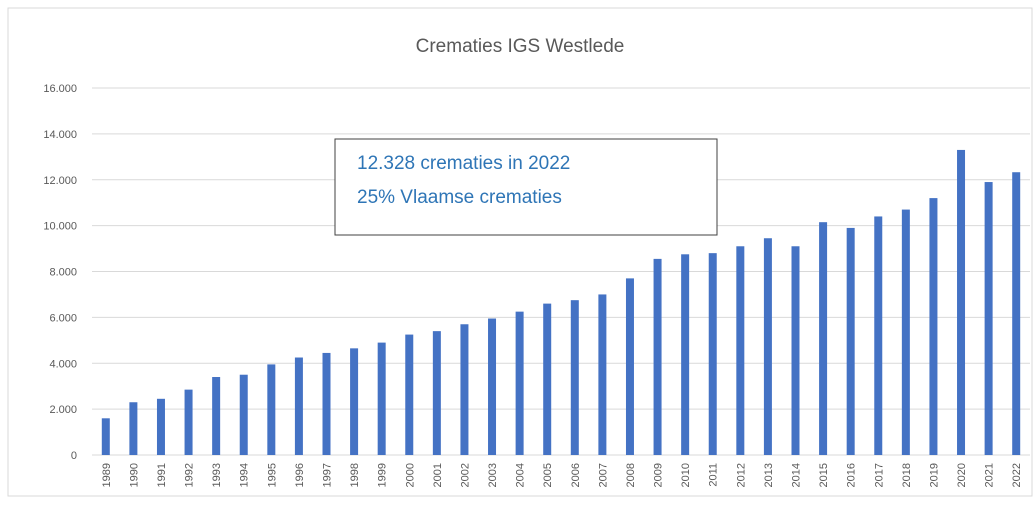 This screenshot has height=513, width=1034. I want to click on x-tick-label: 2017, so click(879, 475).